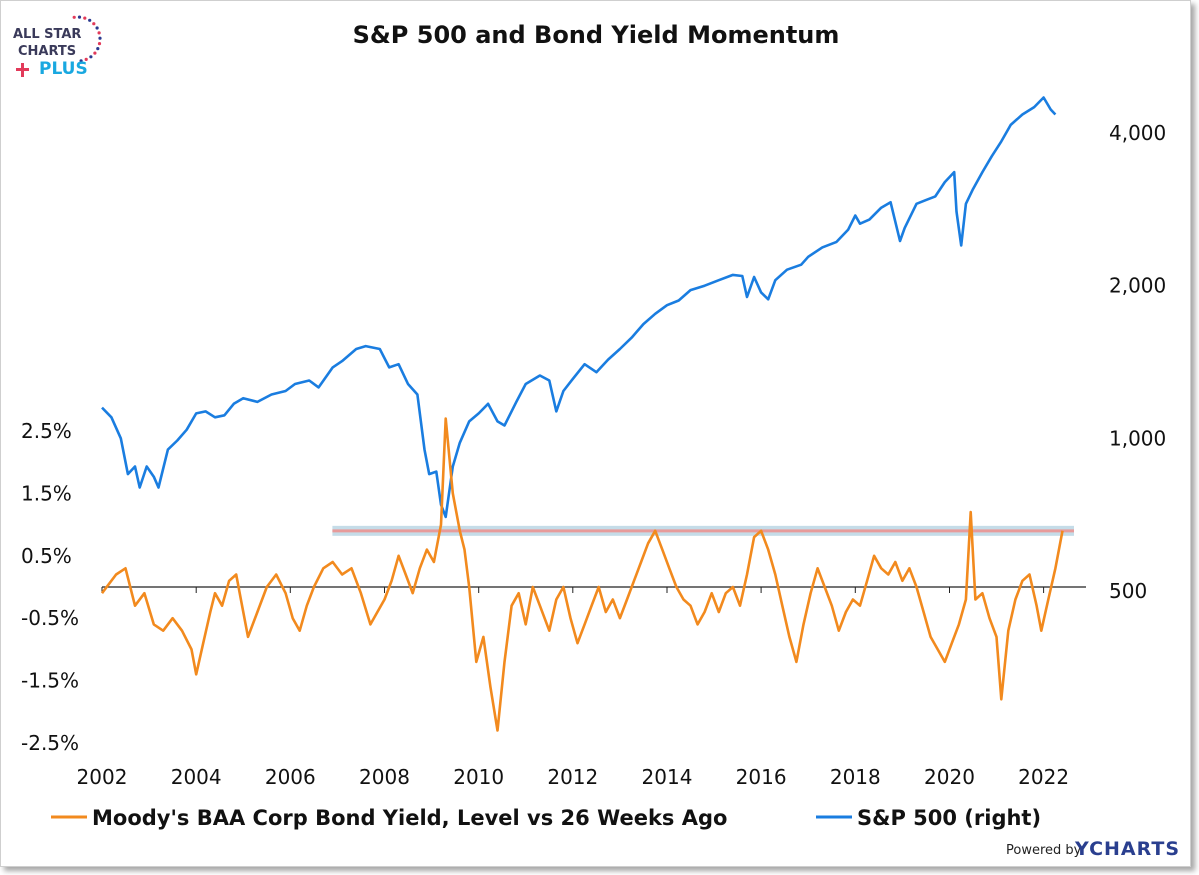 The image size is (1199, 875). I want to click on right-tick-label: 2,000, so click(1137, 286).